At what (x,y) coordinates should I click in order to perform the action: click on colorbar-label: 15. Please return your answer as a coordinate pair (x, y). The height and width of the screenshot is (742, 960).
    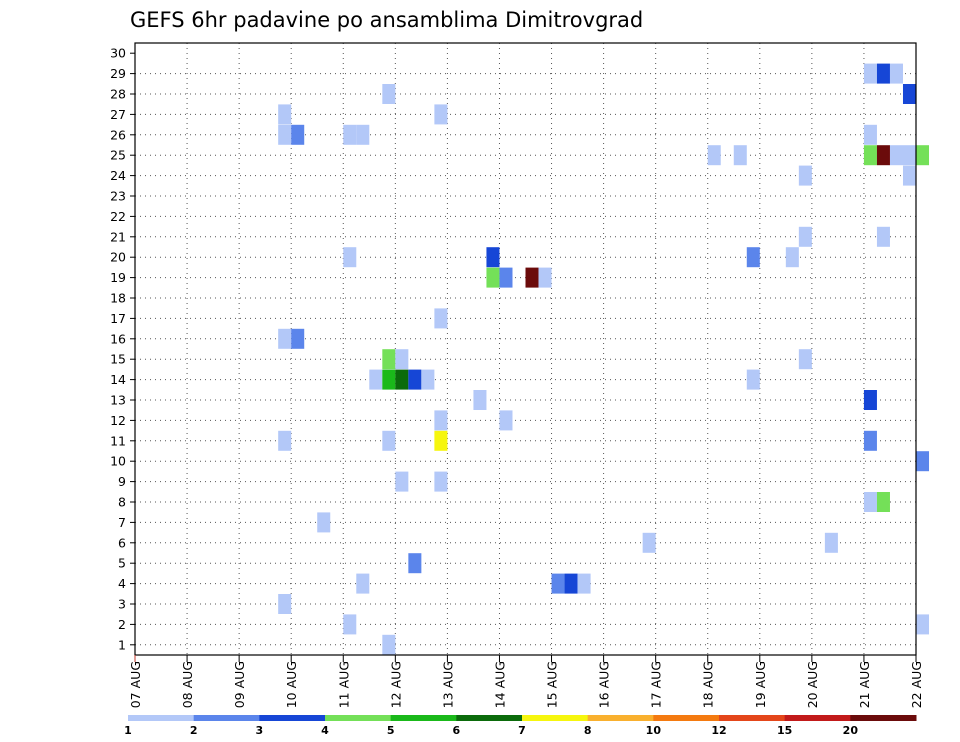
    Looking at the image, I should click on (784, 730).